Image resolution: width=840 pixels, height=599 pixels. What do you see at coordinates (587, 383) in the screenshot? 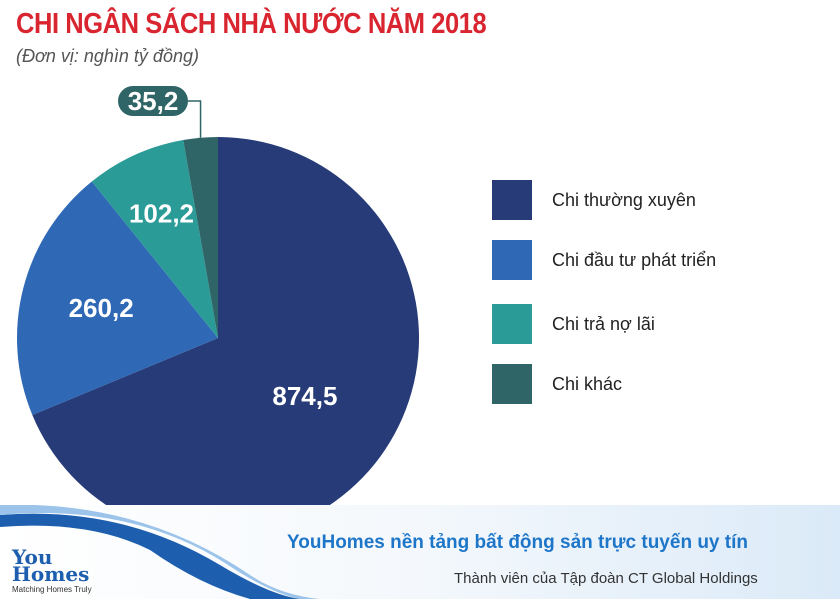
I see `legend-label: Chi khác` at bounding box center [587, 383].